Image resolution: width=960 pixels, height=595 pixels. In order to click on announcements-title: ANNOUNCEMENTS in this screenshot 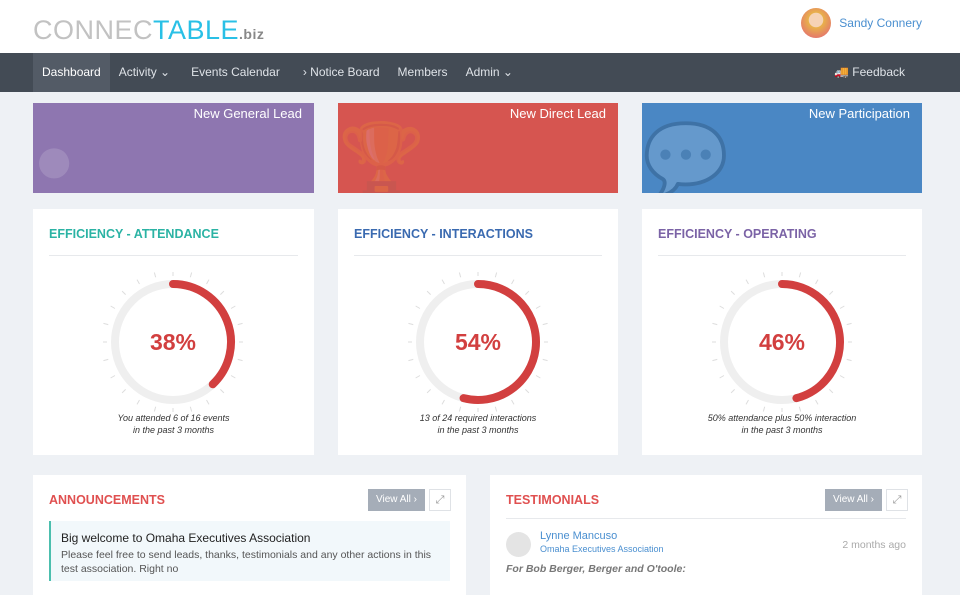, I will do `click(107, 500)`.